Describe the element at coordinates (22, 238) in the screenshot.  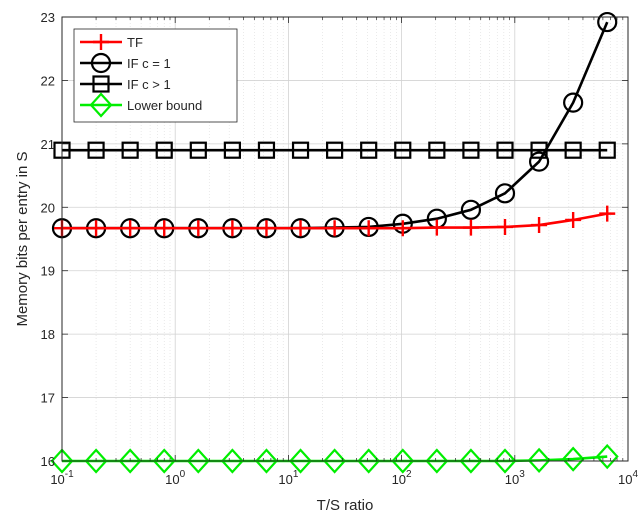
I see `y-axis-label: Memory bits per entry in S` at that location.